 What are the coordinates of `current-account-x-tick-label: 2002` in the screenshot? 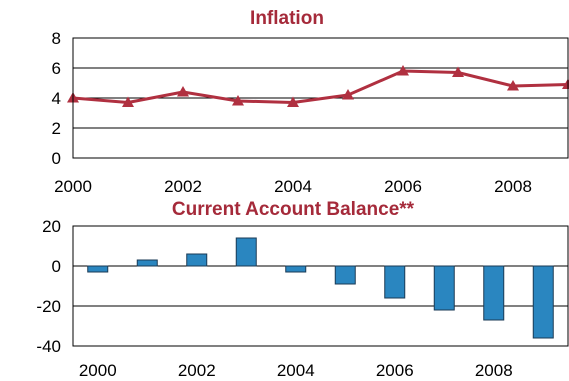 It's located at (197, 370).